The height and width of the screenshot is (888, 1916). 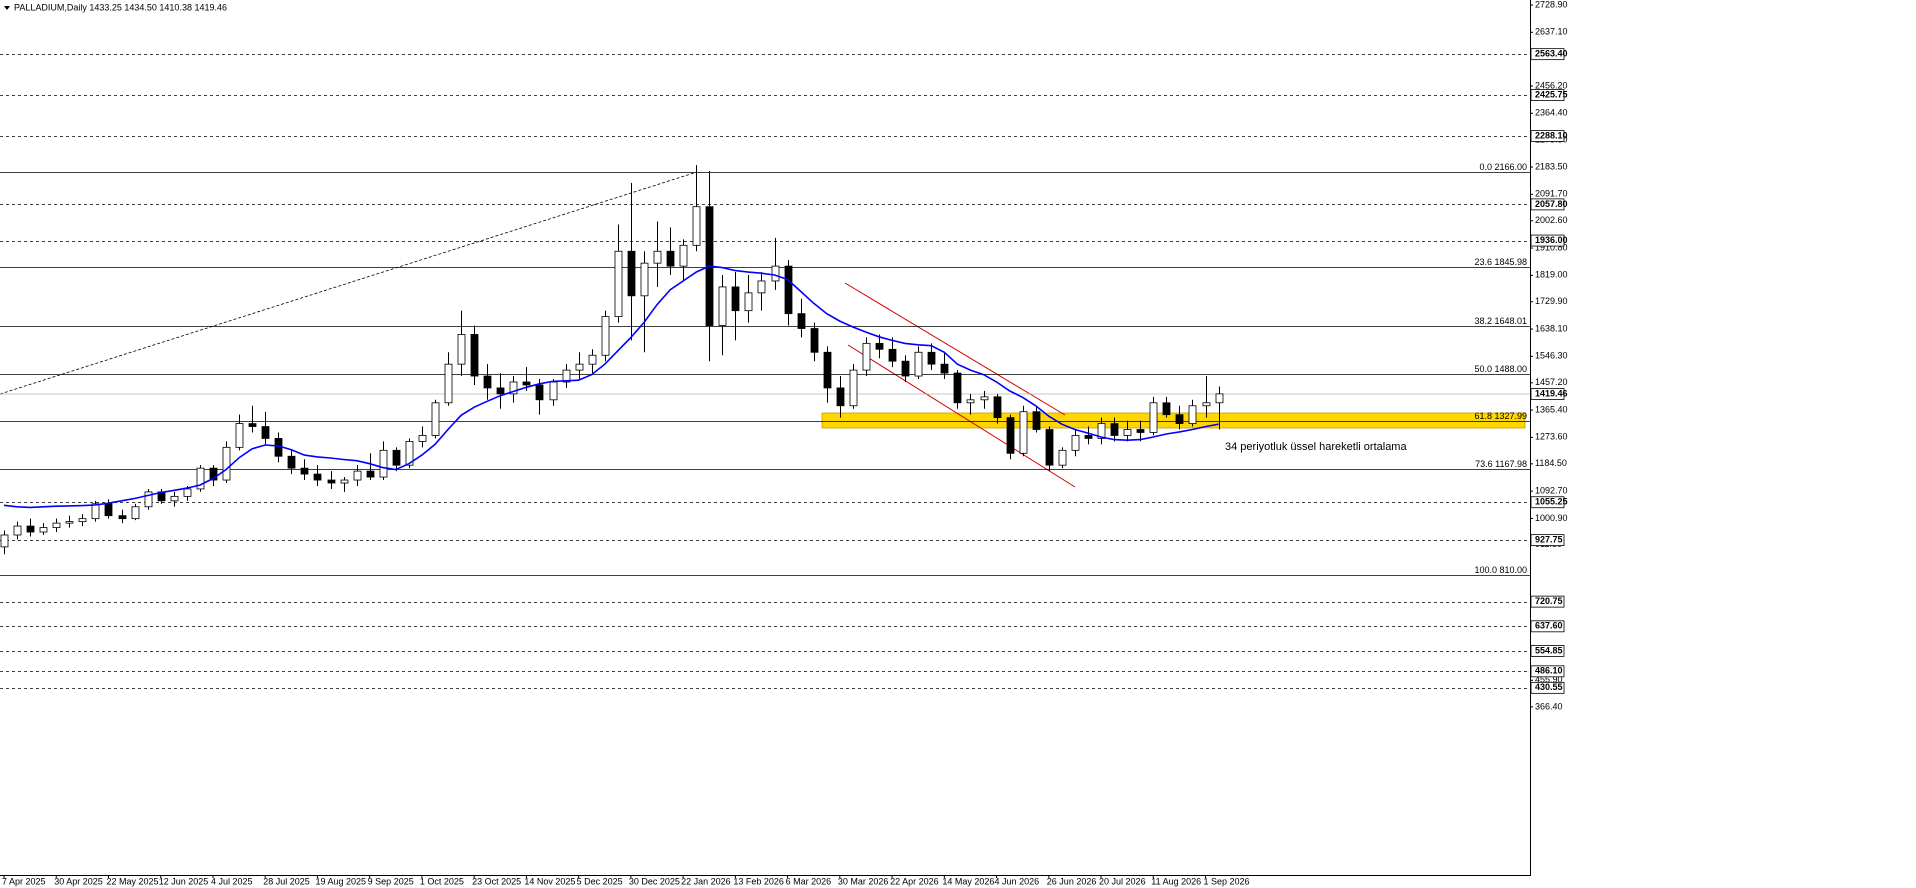 What do you see at coordinates (1547, 626) in the screenshot?
I see `level-label: 637.60` at bounding box center [1547, 626].